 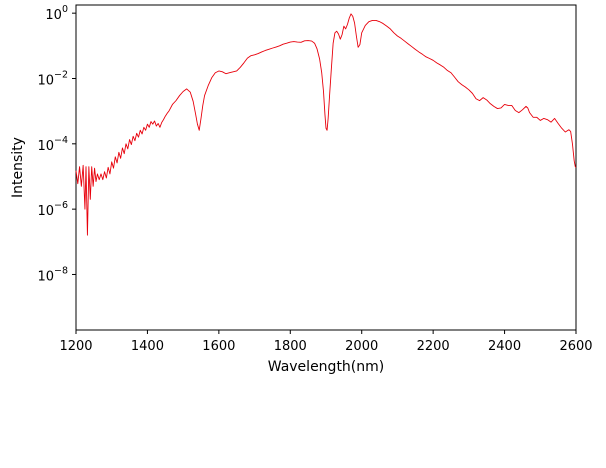 What do you see at coordinates (56, 13) in the screenshot?
I see `y-tick-label: 10⁰` at bounding box center [56, 13].